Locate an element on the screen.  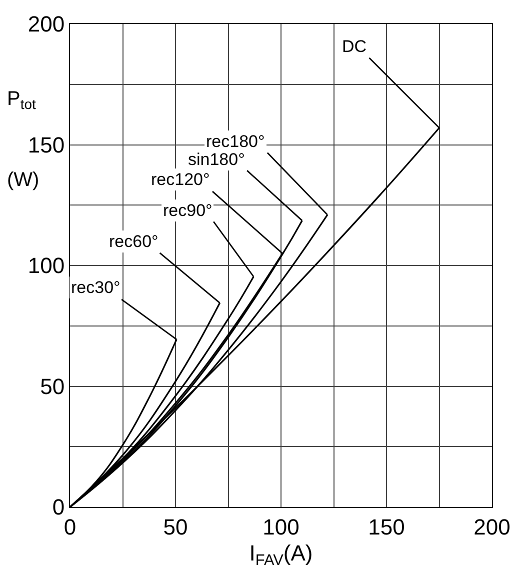
y-tick-label: 50 is located at coordinates (52, 386).